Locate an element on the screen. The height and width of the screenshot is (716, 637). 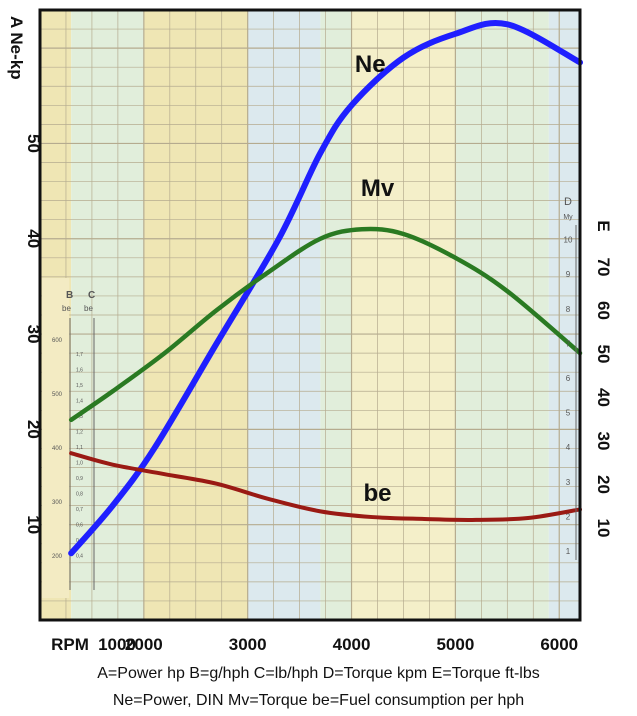
inset-tick-B: 400 is located at coordinates (57, 449).